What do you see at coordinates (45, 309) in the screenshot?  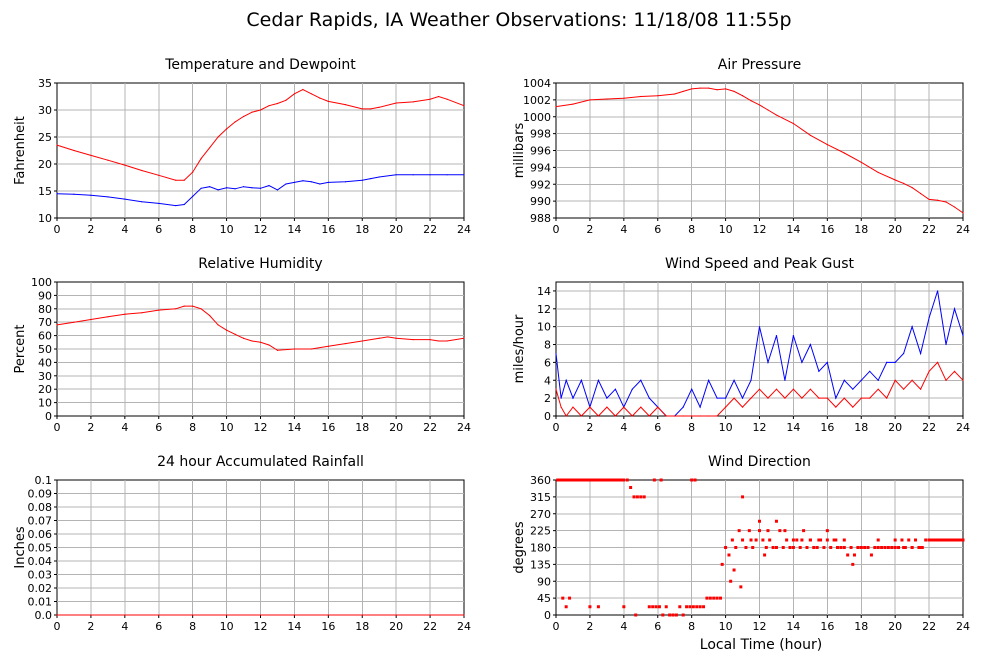 I see `y-tick-label: 80` at bounding box center [45, 309].